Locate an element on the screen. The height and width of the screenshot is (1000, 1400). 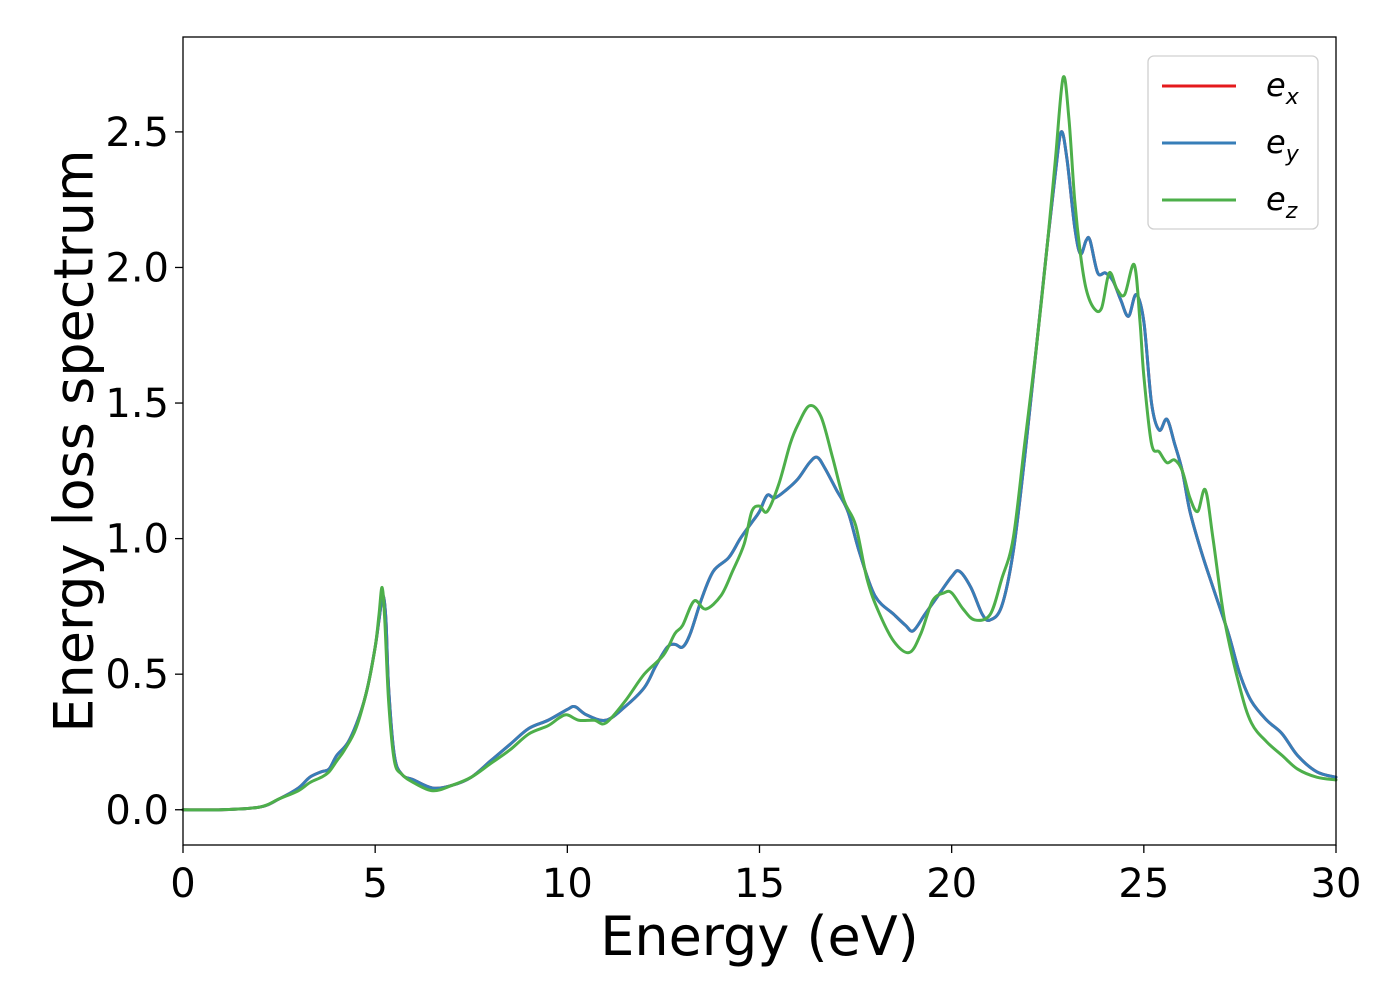
legend-label-y: ey is located at coordinates (1283, 145).